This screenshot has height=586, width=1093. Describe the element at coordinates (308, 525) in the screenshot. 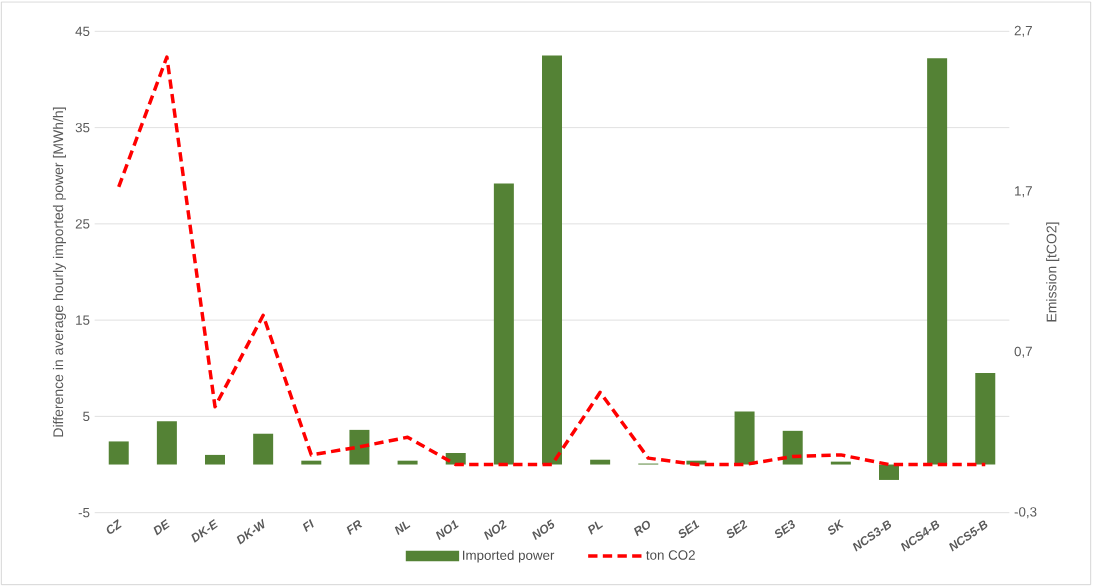

I see `x-tick-label: FI` at that location.